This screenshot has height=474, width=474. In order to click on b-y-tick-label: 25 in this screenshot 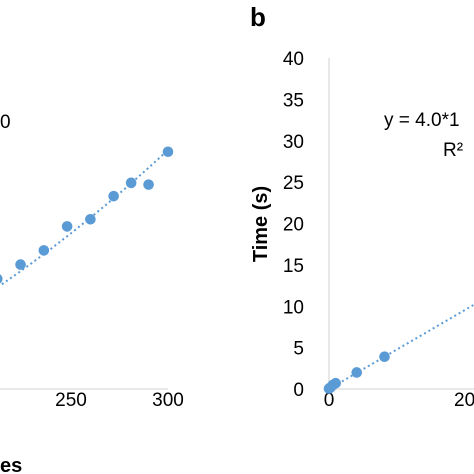, I will do `click(293, 183)`.